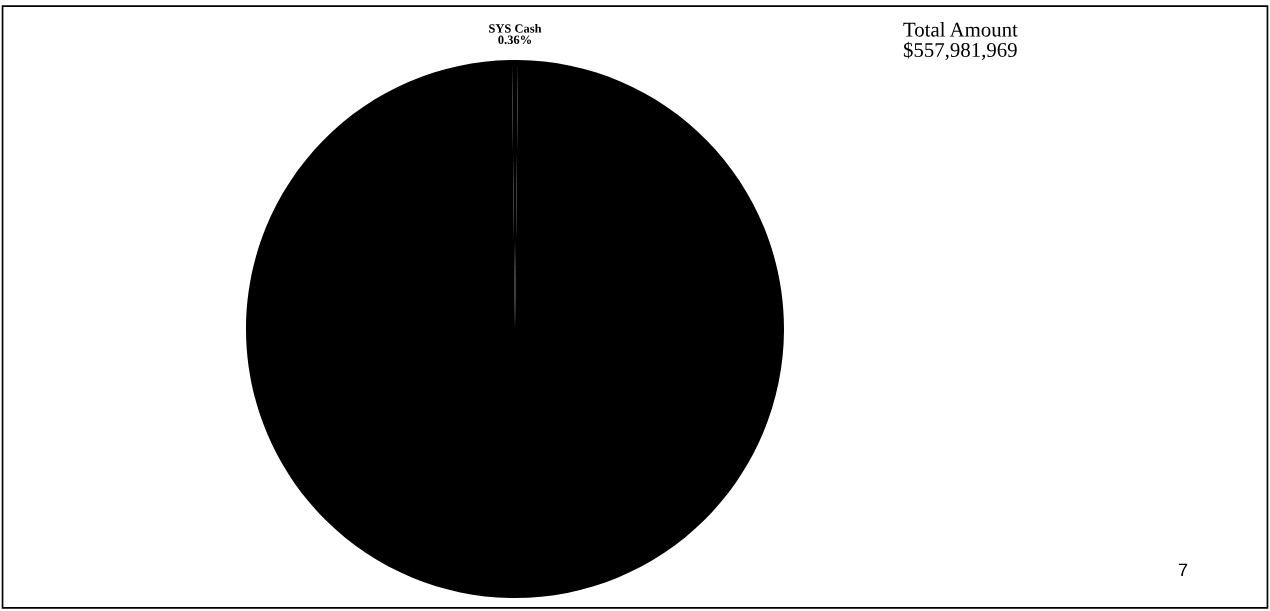 This screenshot has height=611, width=1270. I want to click on text: 7, so click(1183, 570).